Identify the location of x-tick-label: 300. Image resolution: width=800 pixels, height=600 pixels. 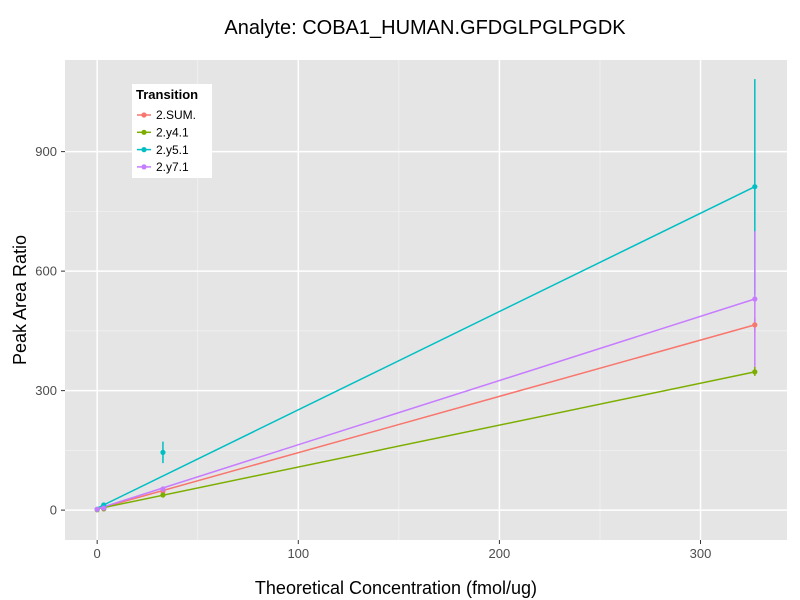
(701, 553).